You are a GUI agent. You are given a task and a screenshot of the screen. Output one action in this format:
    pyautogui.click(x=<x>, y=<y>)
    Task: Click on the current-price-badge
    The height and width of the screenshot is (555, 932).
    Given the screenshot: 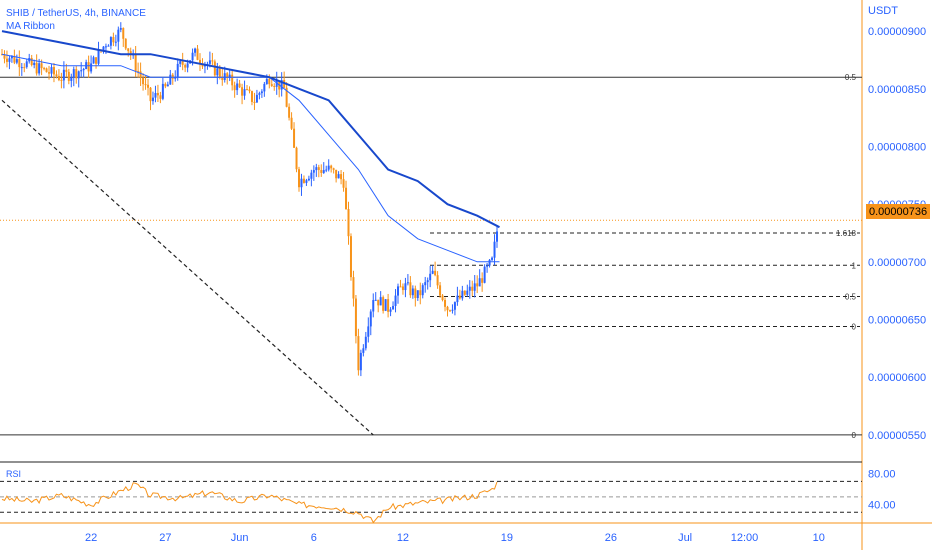 What is the action you would take?
    pyautogui.click(x=898, y=211)
    